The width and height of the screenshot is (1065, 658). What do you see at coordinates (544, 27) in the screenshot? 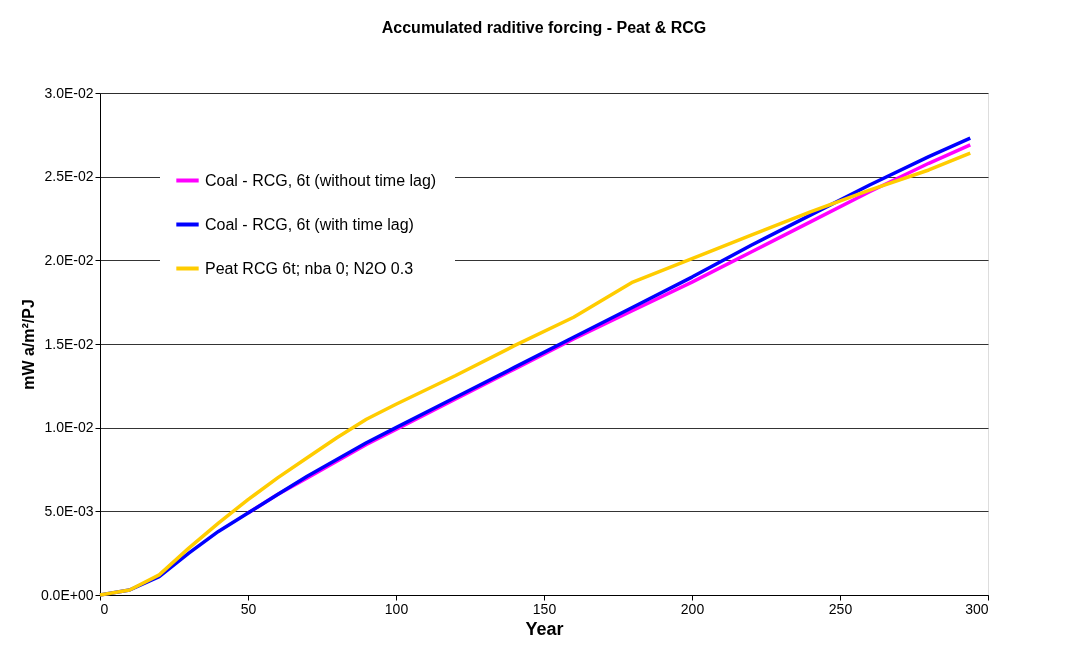
I see `chart-title: Accumulated raditive forcing - Peat & RCG` at bounding box center [544, 27].